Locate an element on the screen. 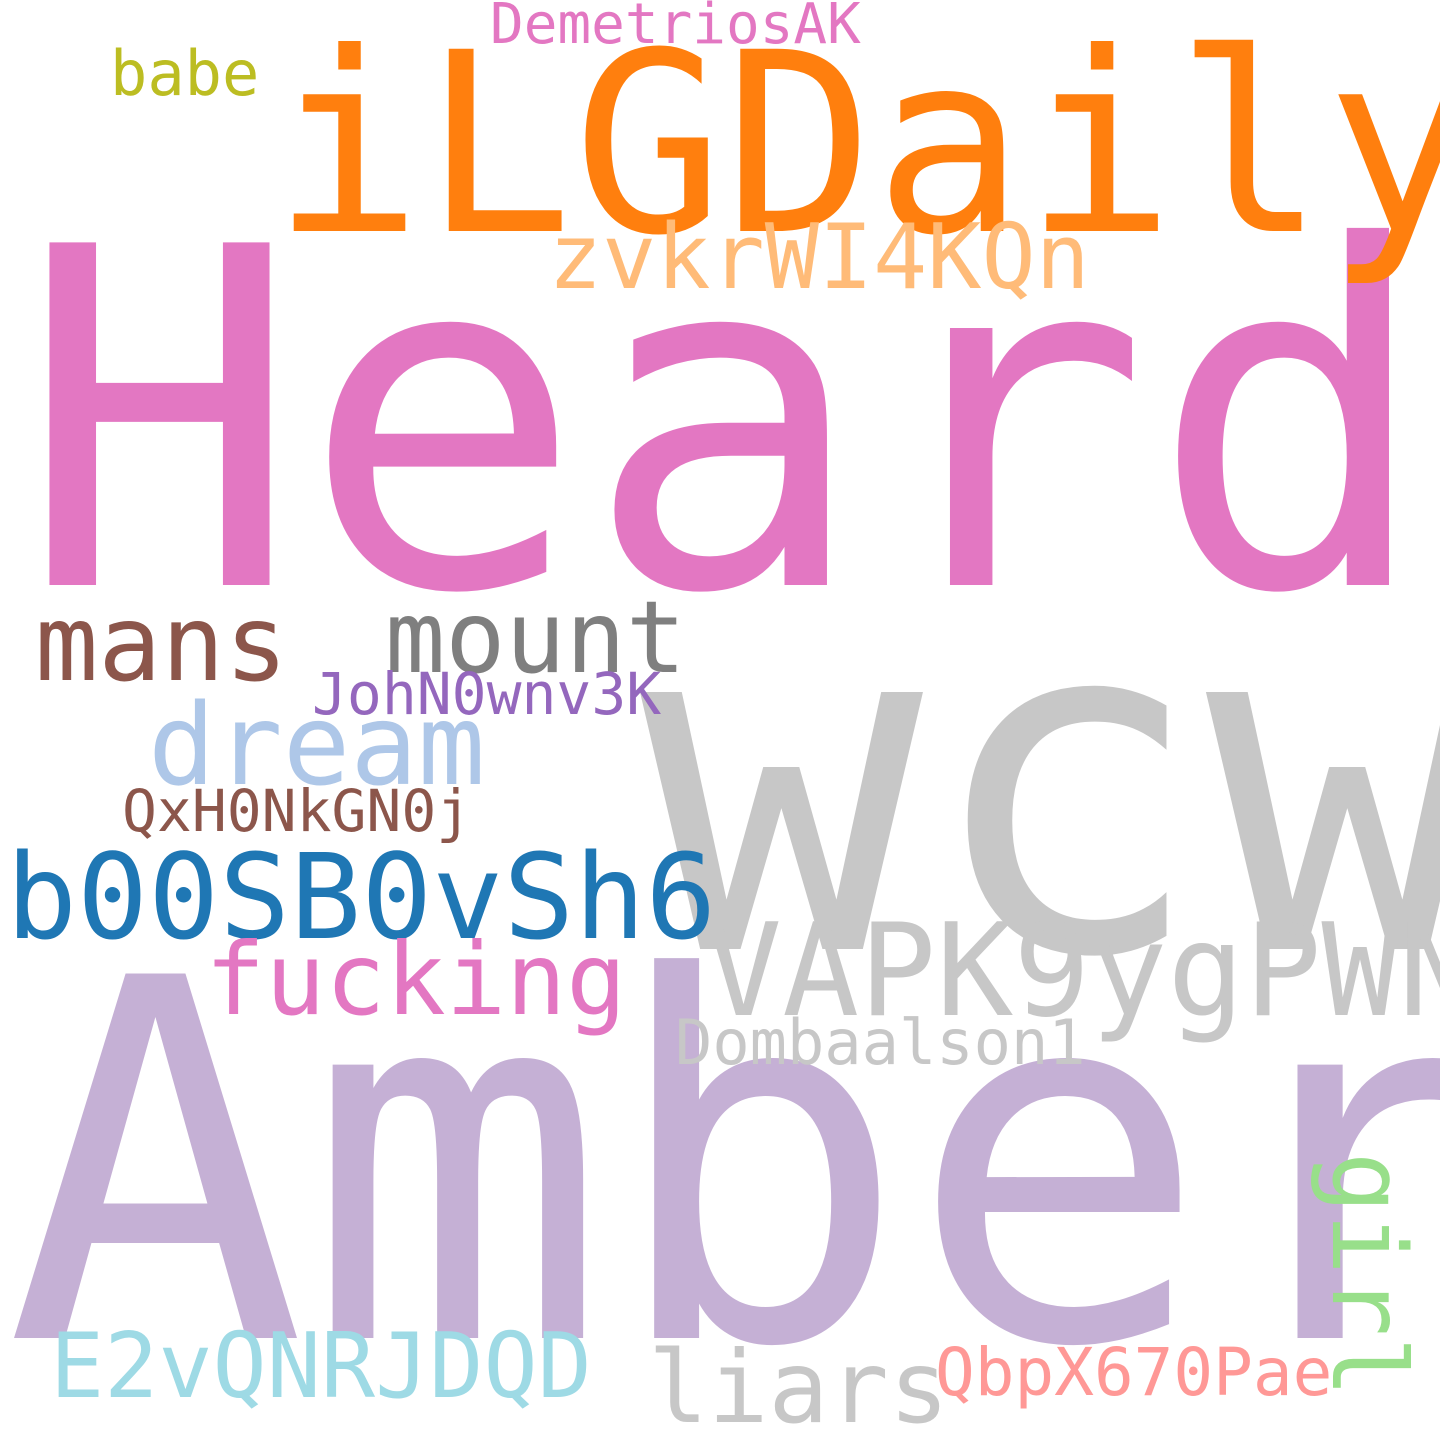 Image resolution: width=1440 pixels, height=1440 pixels. word-b00sb0vsh6: b00SB0vSh6 is located at coordinates (361, 897).